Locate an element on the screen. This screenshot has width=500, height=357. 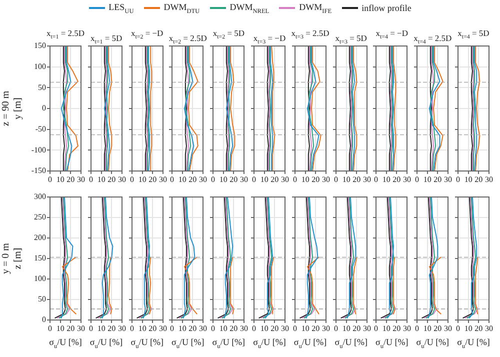
chart-title: x$_{t=3}$ = −D is located at coordinates (269, 39).